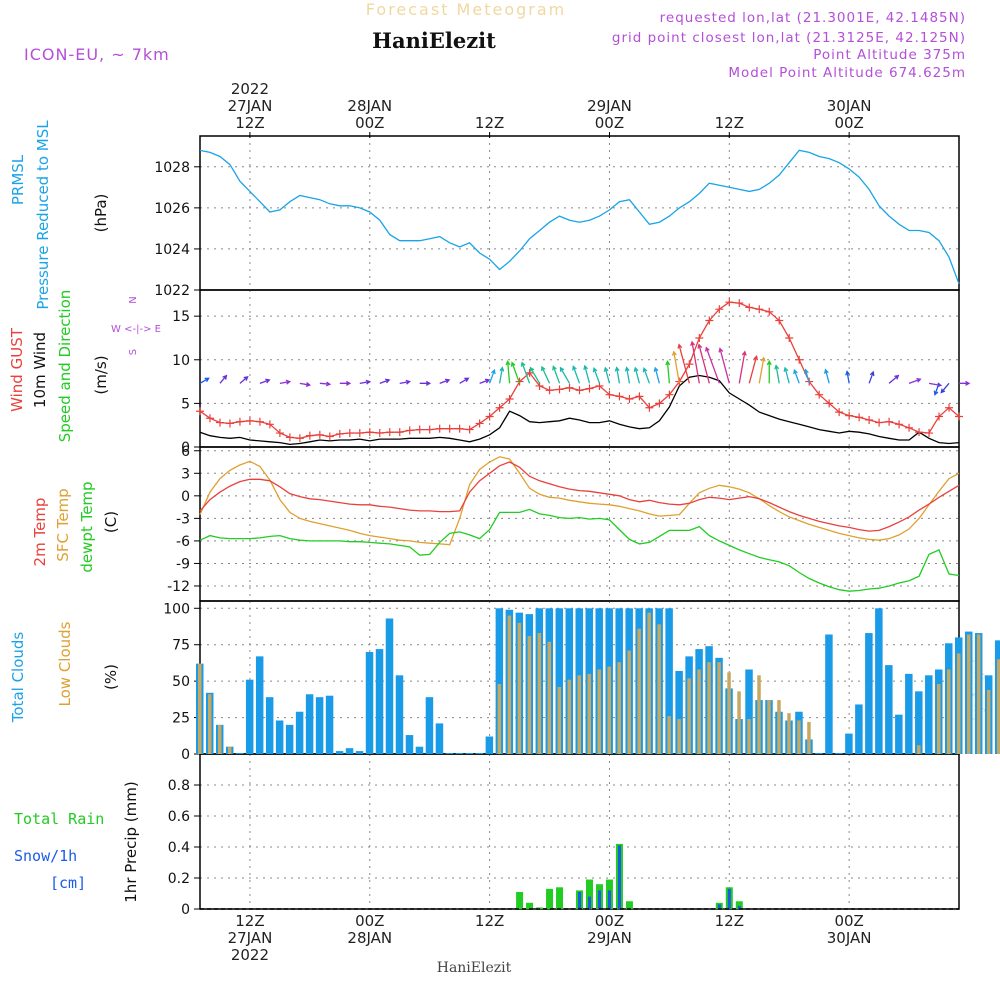  Describe the element at coordinates (59, 819) in the screenshot. I see `rain-label: Total Rain` at that location.